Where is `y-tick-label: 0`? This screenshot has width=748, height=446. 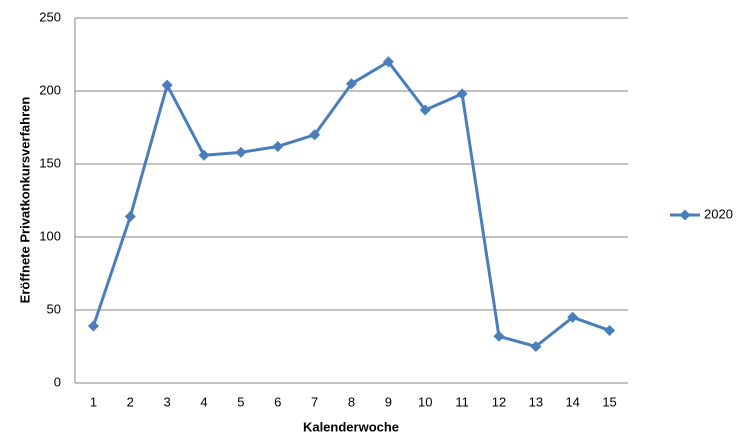
y-tick-label: 0 is located at coordinates (57, 381).